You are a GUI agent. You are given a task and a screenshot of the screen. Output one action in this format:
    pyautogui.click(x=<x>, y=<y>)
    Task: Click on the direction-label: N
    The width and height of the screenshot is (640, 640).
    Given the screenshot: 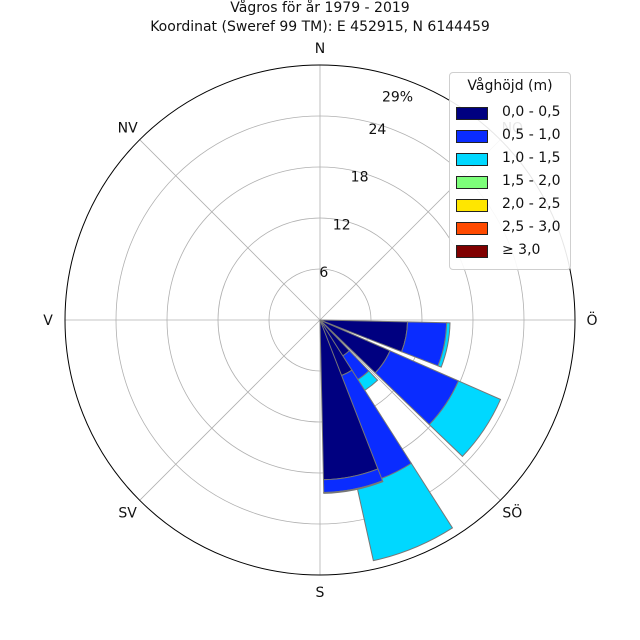 What is the action you would take?
    pyautogui.click(x=320, y=49)
    